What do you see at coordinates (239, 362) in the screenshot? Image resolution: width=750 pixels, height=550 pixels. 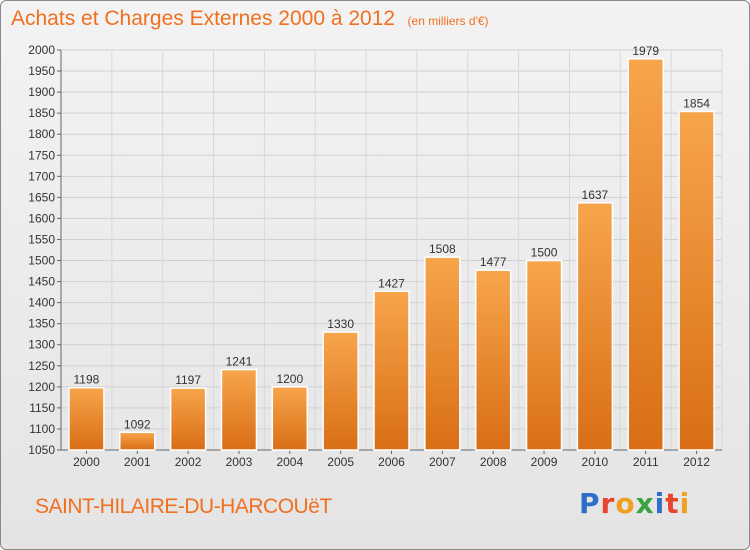 I see `data-label: 1241` at bounding box center [239, 362].